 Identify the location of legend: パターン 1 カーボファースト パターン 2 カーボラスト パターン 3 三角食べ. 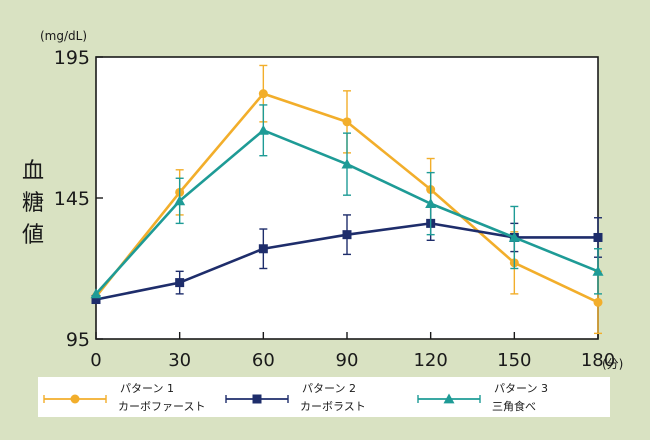
(295, 397).